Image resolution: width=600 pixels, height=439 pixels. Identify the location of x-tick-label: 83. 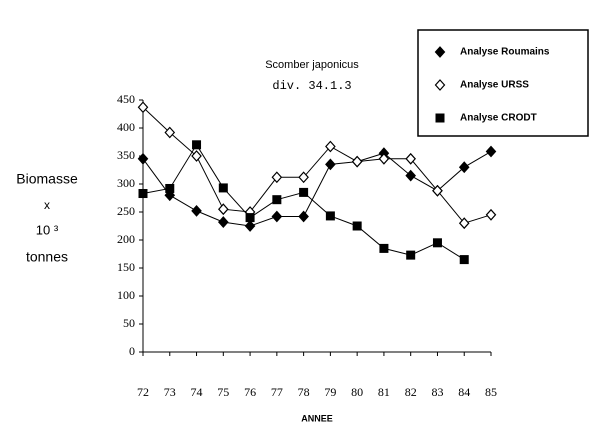
(437, 392).